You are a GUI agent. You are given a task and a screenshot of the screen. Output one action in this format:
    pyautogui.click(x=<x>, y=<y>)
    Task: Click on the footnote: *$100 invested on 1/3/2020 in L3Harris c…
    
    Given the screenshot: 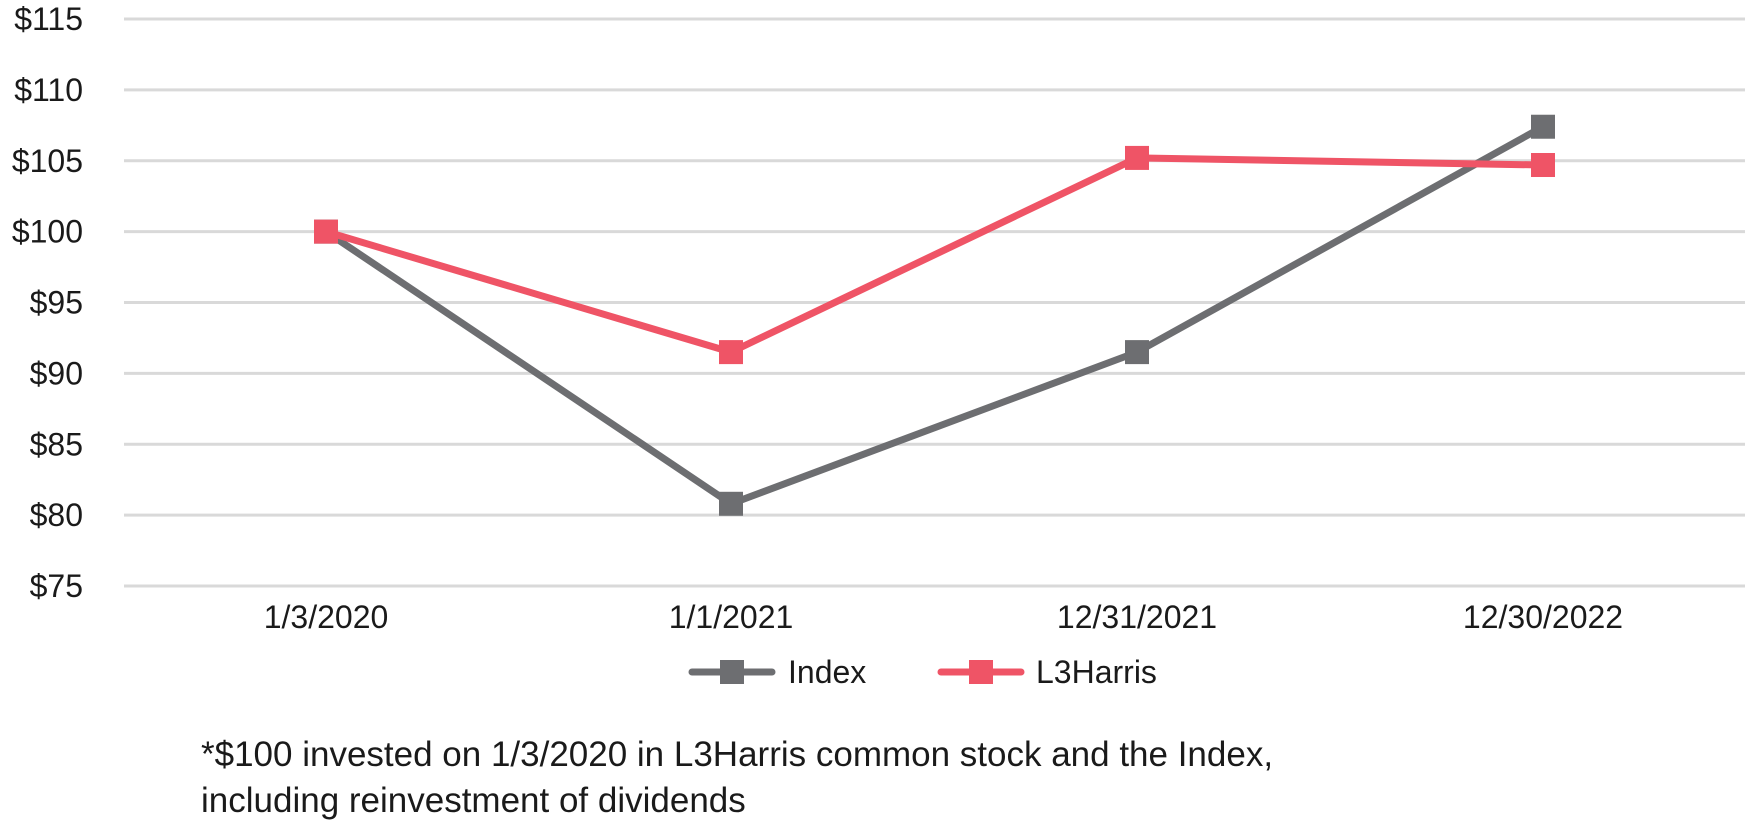 What is the action you would take?
    pyautogui.click(x=901, y=778)
    